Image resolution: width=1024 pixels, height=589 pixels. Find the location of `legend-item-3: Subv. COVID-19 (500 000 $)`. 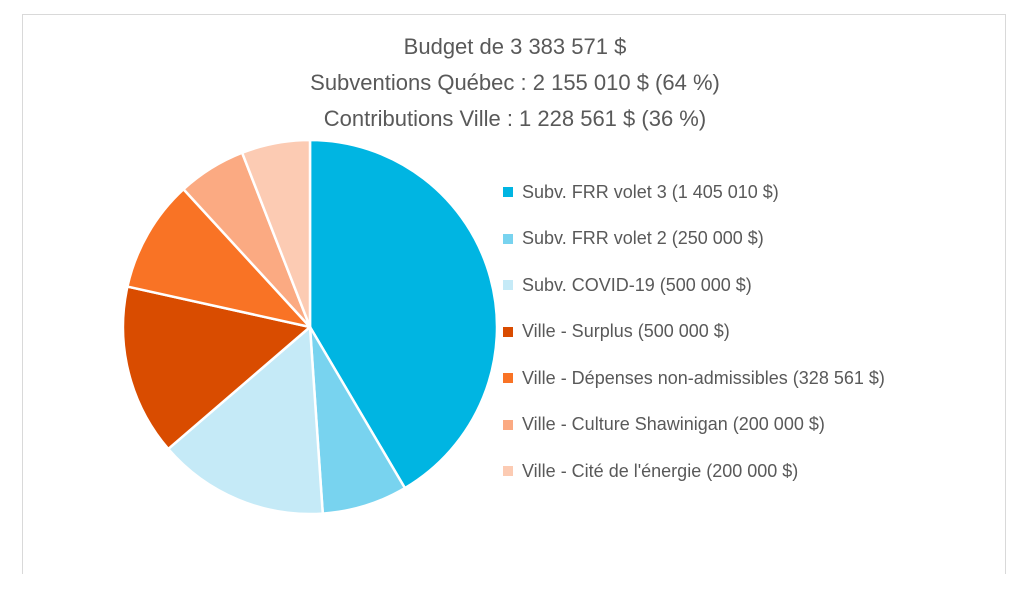

legend-item-3: Subv. COVID-19 (500 000 $) is located at coordinates (753, 285).